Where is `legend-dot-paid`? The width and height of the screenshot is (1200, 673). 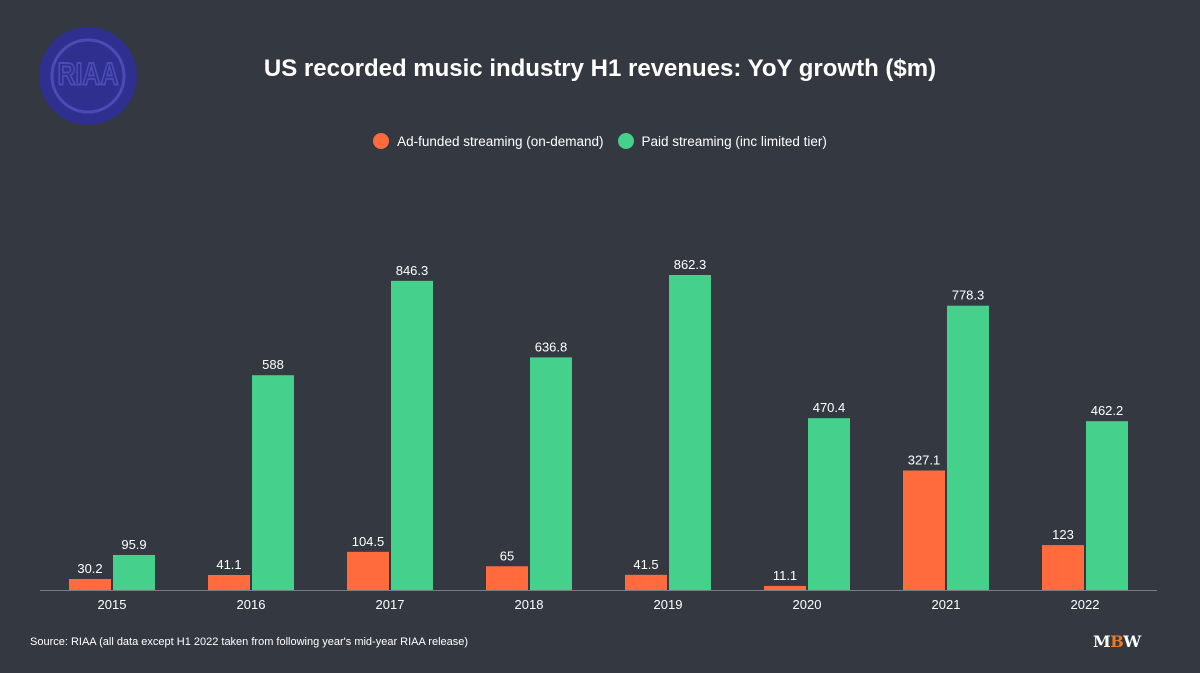 legend-dot-paid is located at coordinates (625, 141).